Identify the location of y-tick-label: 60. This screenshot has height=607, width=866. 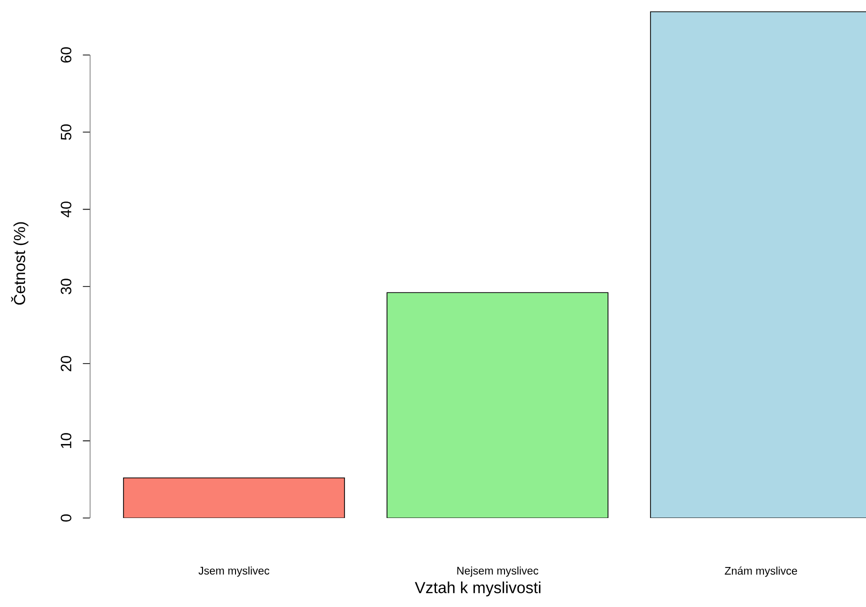
(66, 55).